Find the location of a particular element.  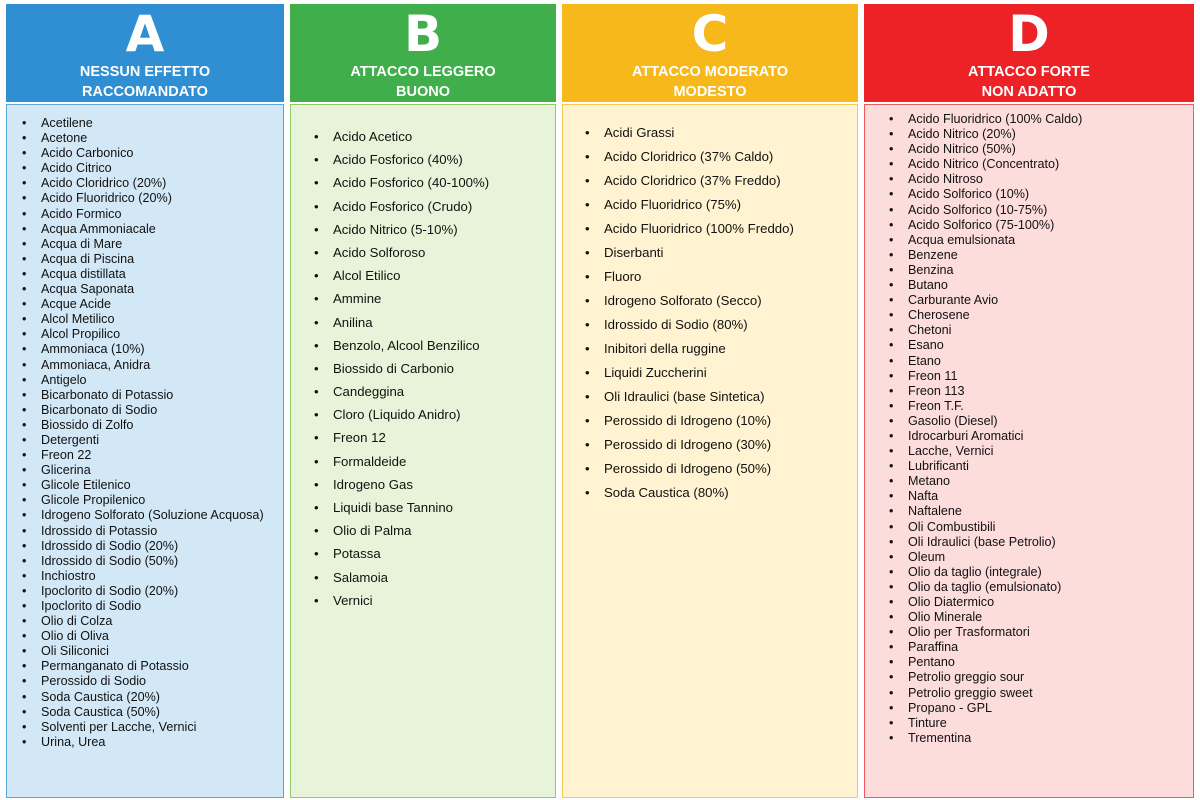

list-item: Acido Cloridrico (37% Freddo) is located at coordinates (721, 181).